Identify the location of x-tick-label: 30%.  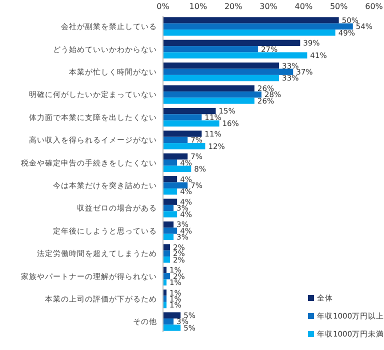
(269, 6).